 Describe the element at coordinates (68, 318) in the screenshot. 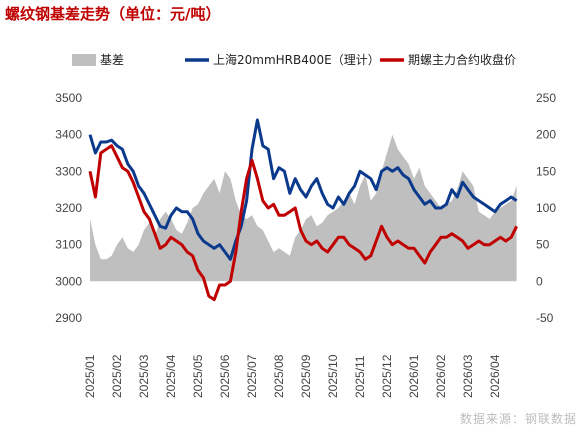

I see `y-left-tick-label: 2900` at that location.